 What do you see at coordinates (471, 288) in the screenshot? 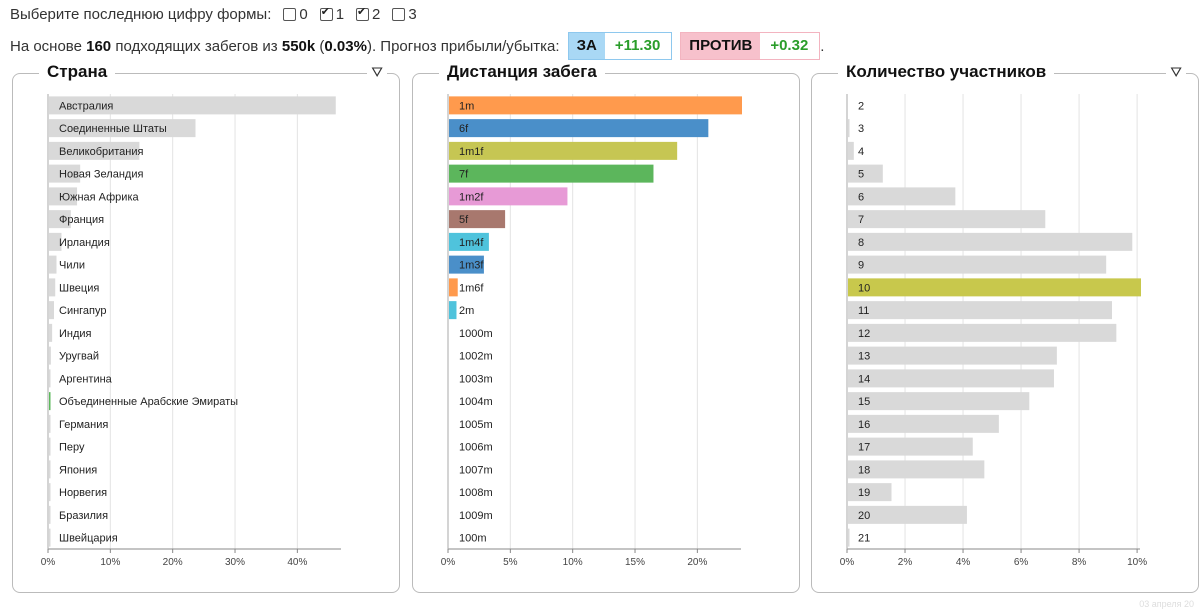
I see `category-label: 1m6f` at bounding box center [471, 288].